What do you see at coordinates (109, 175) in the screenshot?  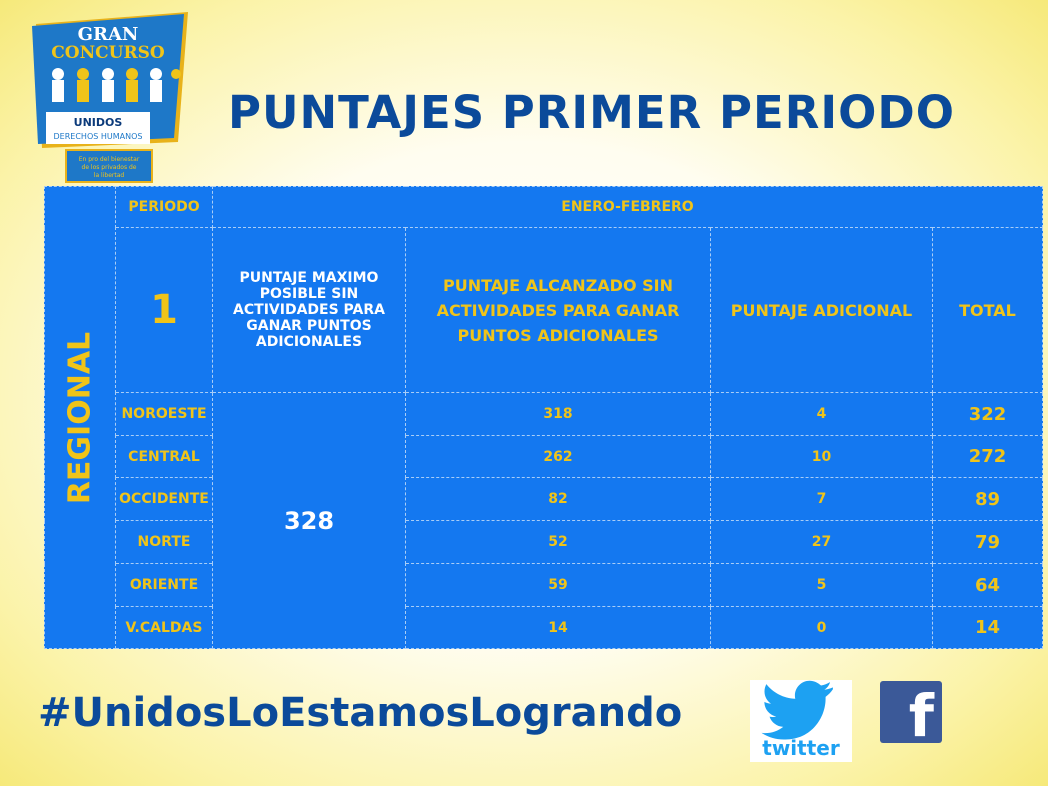 I see `svg-text: la libertad` at bounding box center [109, 175].